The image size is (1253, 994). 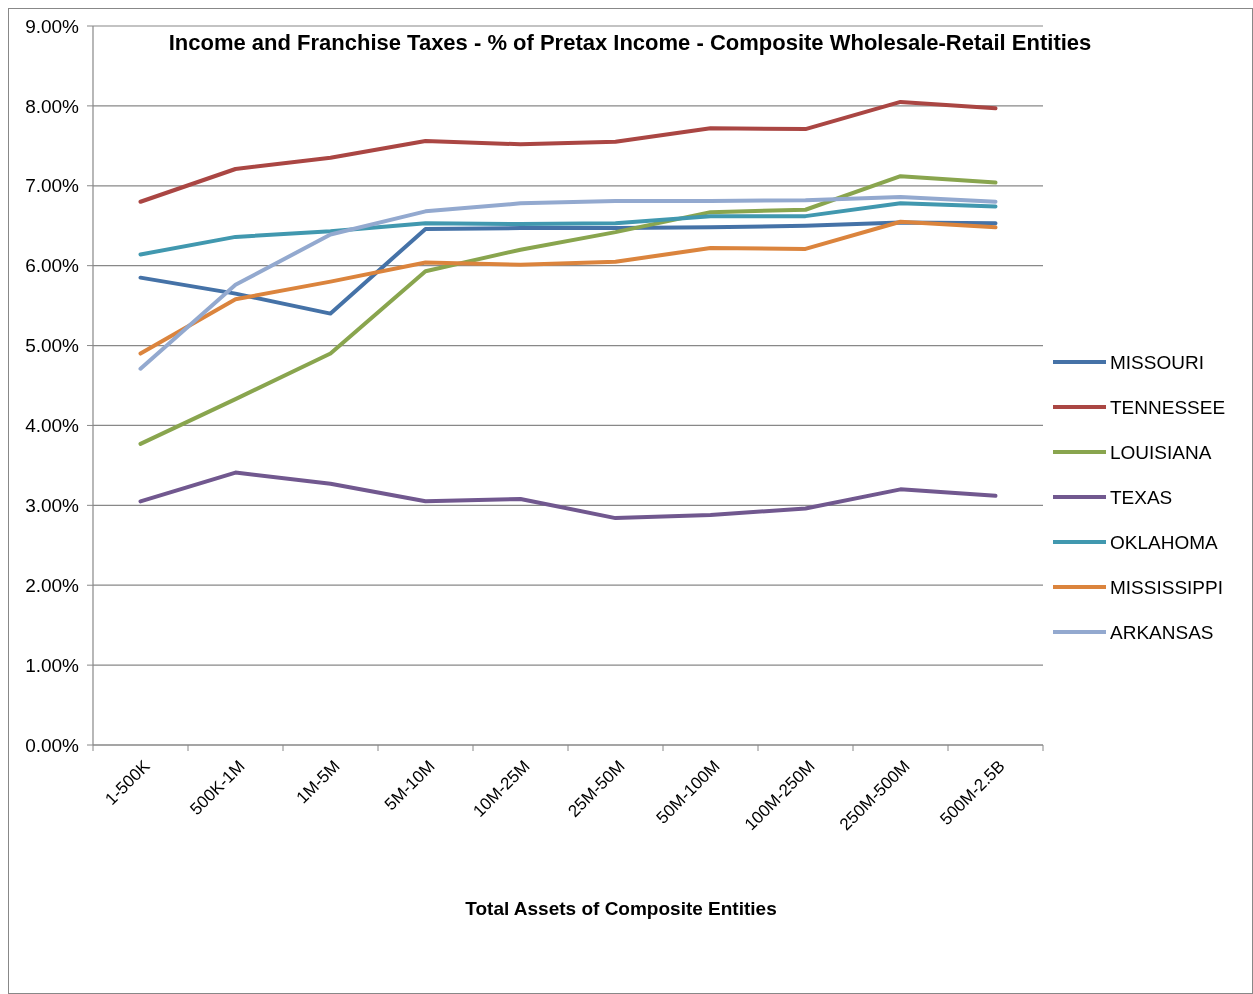 I want to click on y-tick-label: 4.00%, so click(x=52, y=426).